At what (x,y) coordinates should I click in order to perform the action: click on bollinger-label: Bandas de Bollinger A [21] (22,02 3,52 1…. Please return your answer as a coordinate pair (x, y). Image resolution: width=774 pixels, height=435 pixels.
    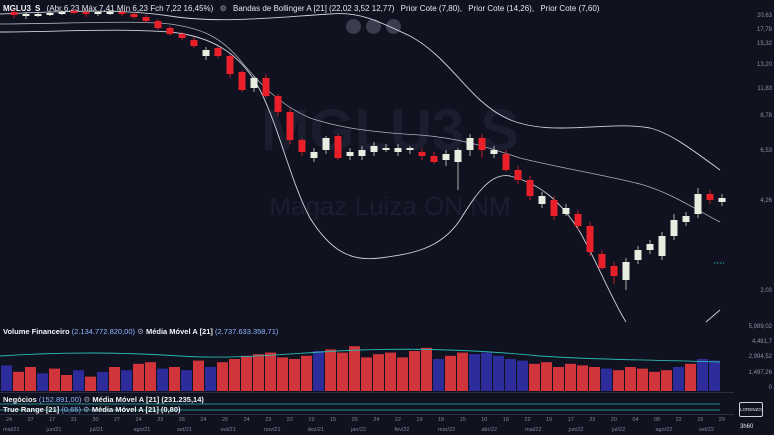
    Looking at the image, I should click on (313, 8).